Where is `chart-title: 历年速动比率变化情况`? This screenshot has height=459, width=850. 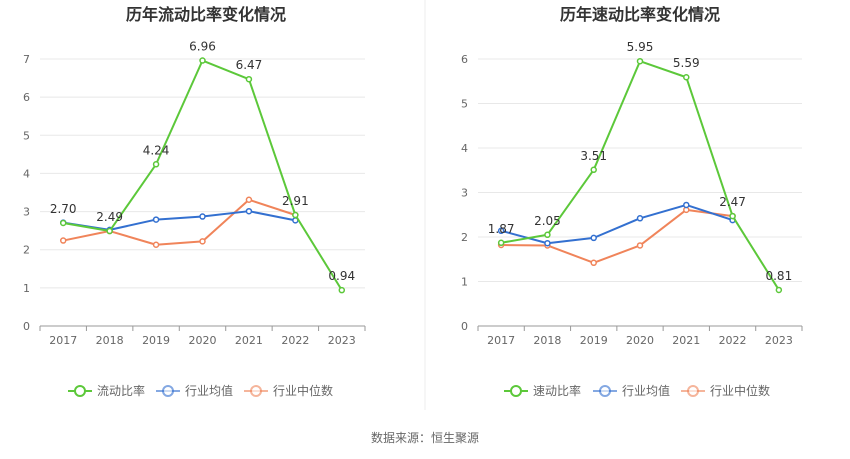 chart-title: 历年速动比率变化情况 is located at coordinates (640, 14).